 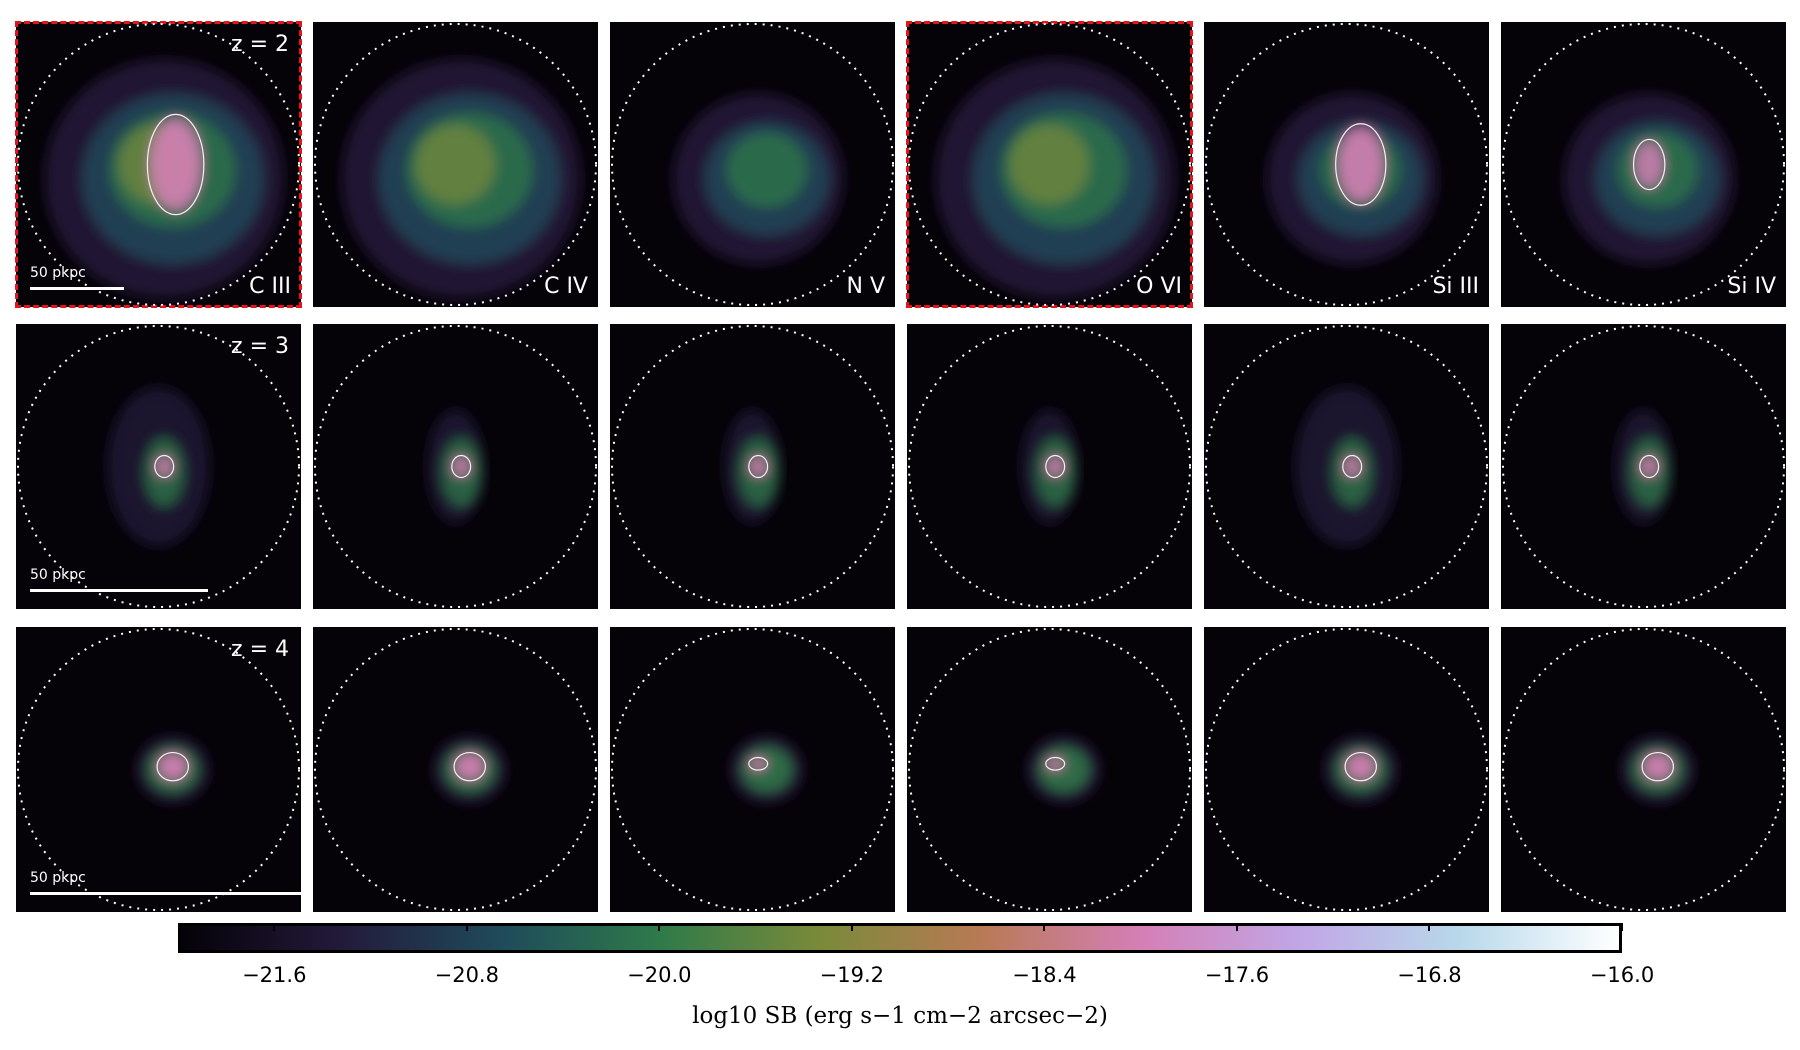 I want to click on map-panel-c-iv-z4, so click(x=455, y=769).